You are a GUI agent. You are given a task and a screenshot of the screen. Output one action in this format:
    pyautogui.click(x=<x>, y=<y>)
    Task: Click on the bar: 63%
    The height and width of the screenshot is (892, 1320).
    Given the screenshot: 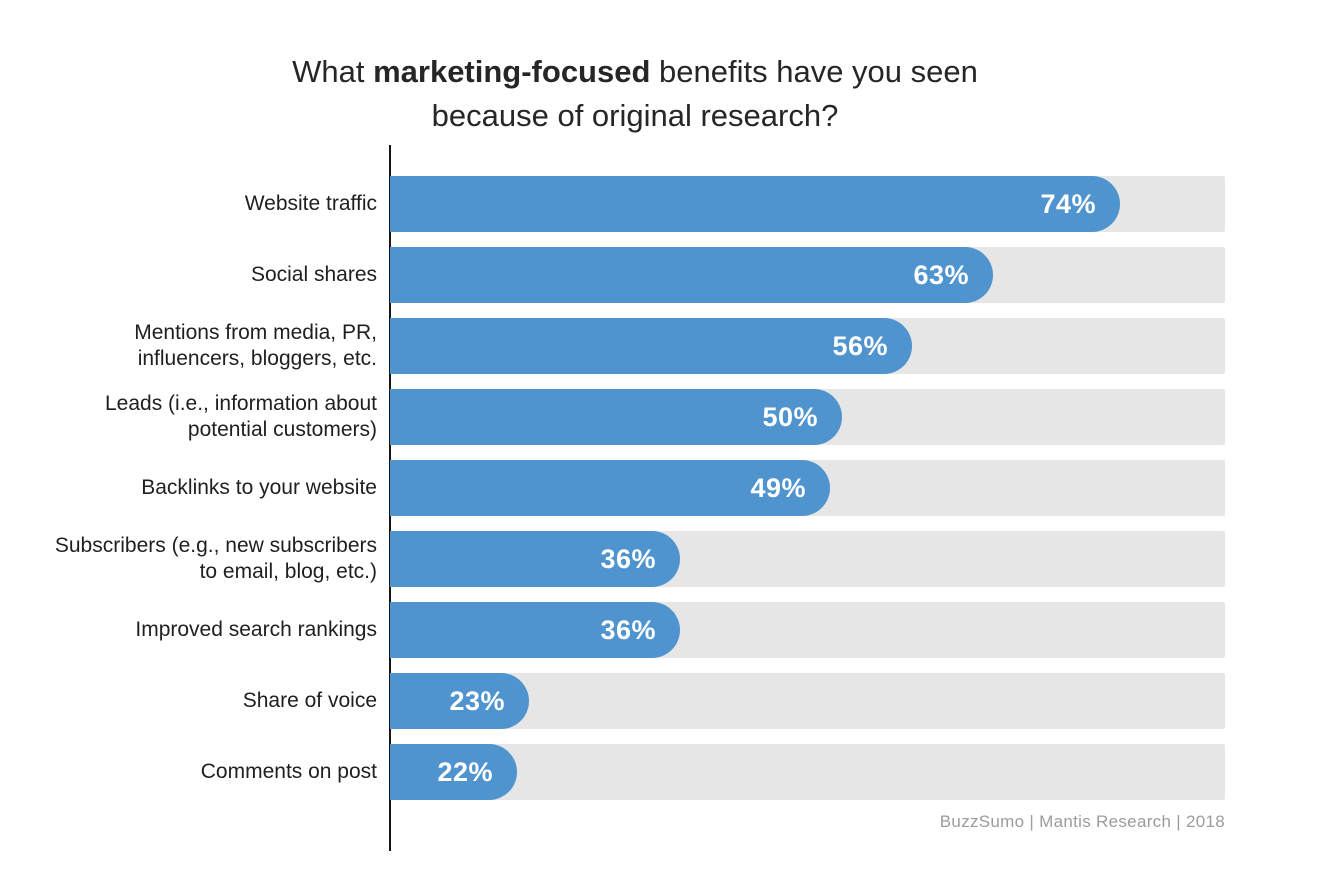 What is the action you would take?
    pyautogui.click(x=691, y=275)
    